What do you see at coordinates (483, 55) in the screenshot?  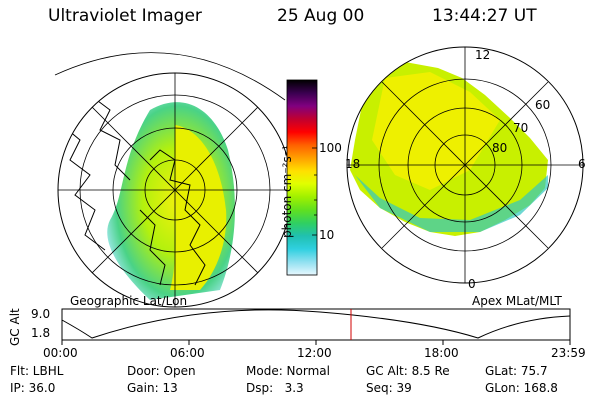 I see `mlt-label-12: 12` at bounding box center [483, 55].